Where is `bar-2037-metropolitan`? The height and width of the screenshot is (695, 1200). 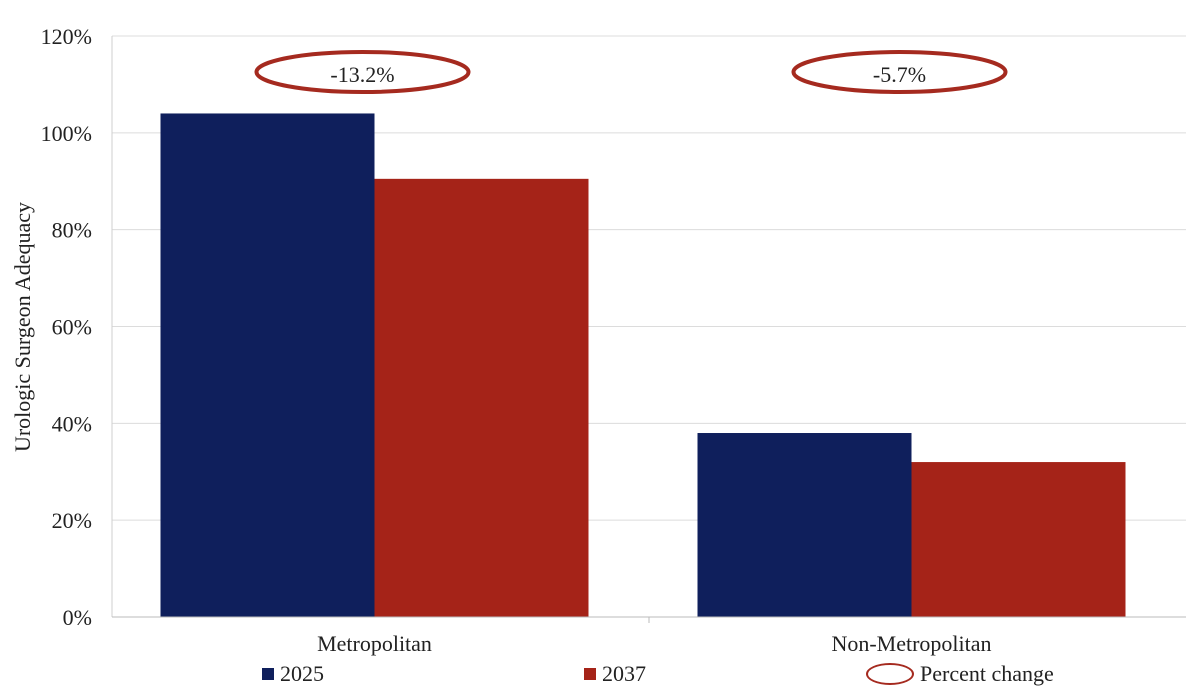
bar-2037-metropolitan is located at coordinates (481, 397).